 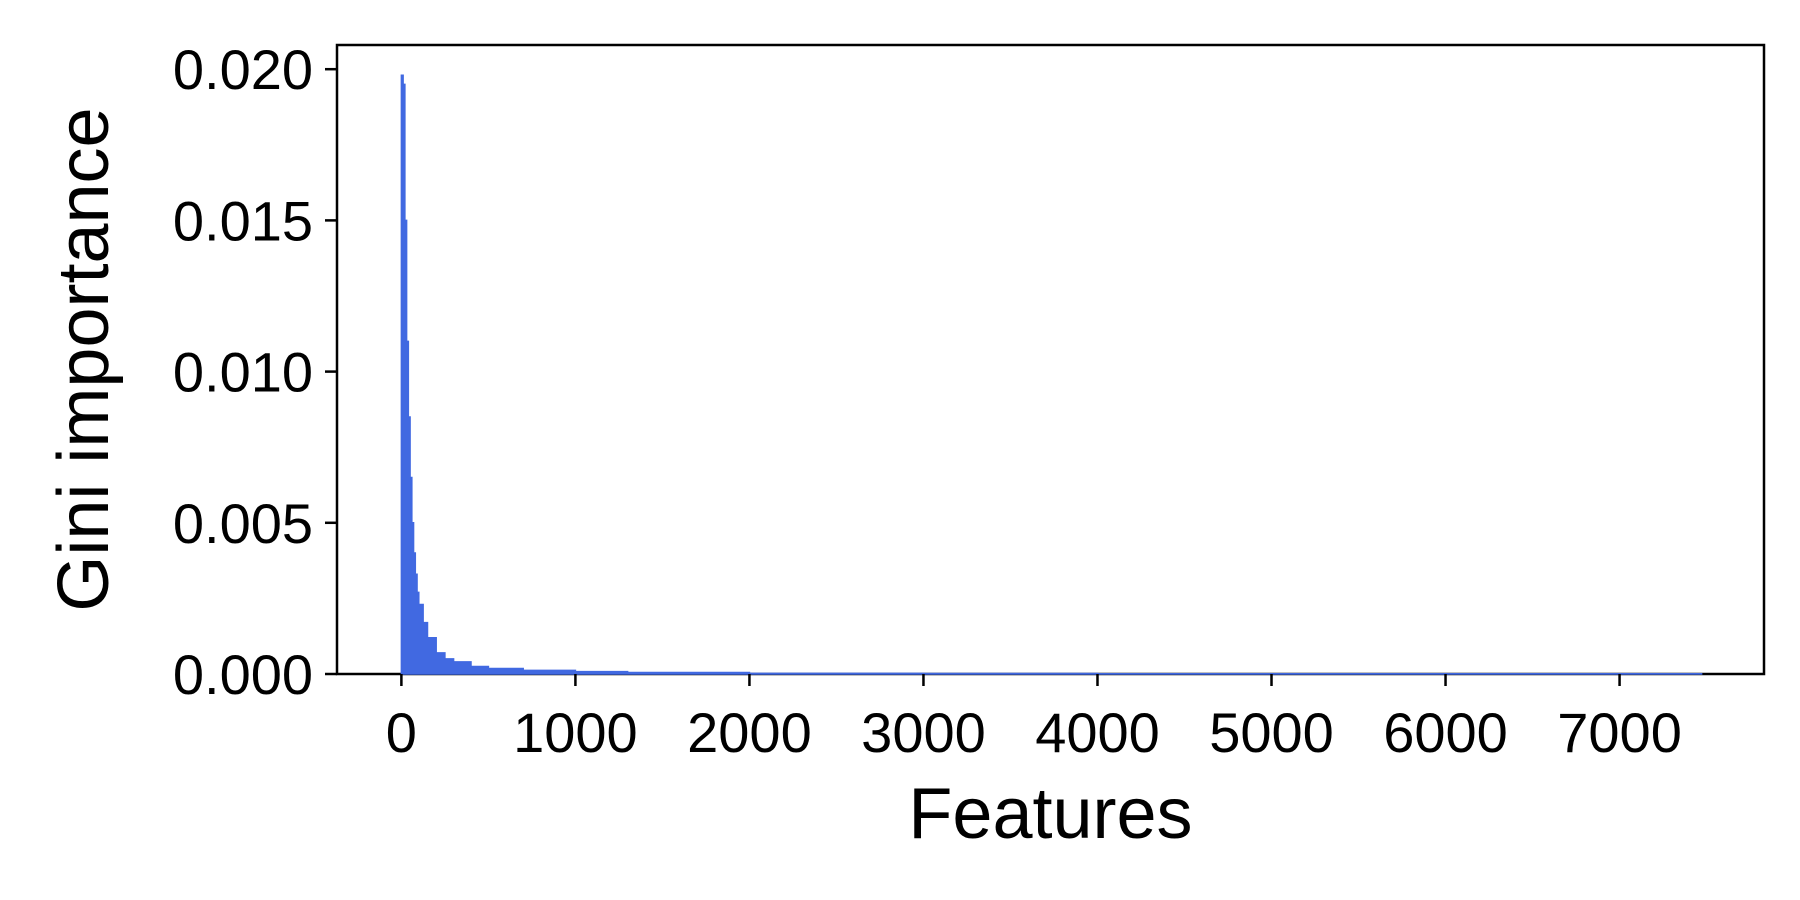 I want to click on x-tick-label: 0, so click(x=401, y=732).